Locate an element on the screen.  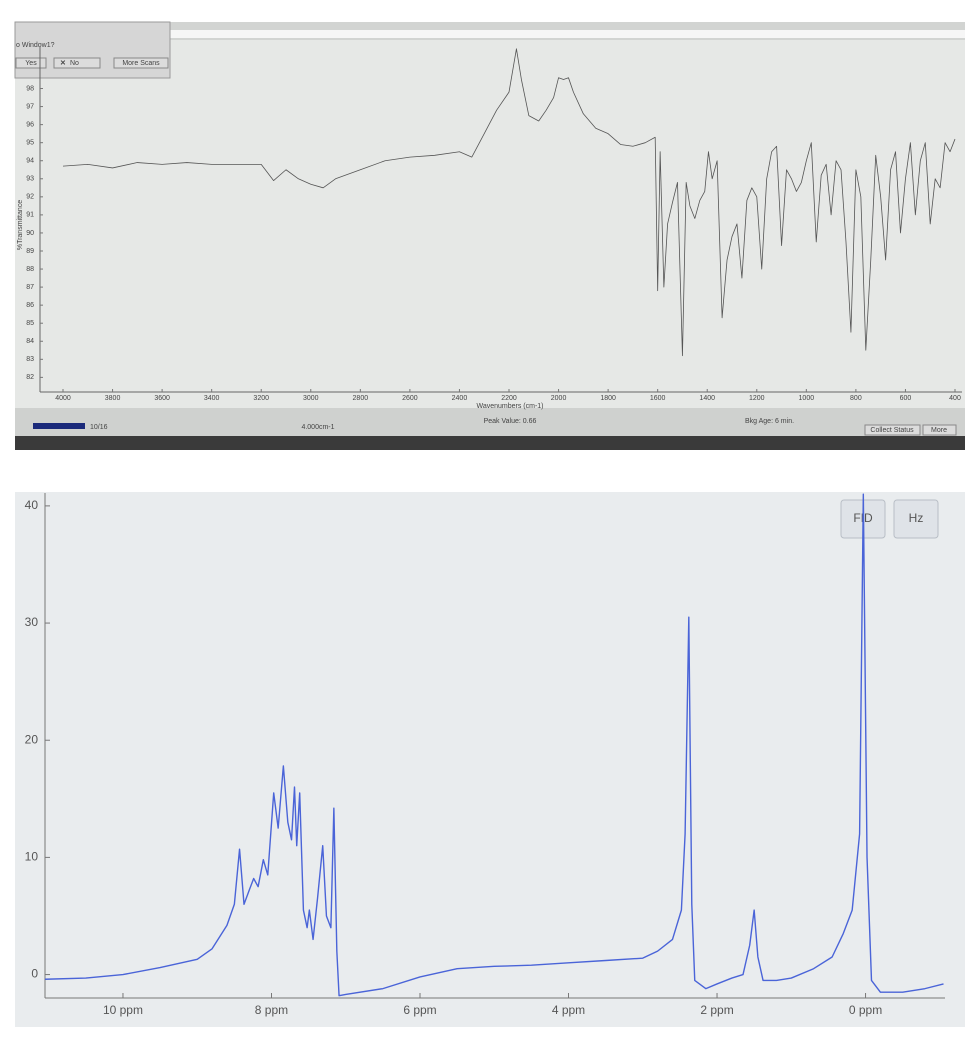
no-icon: ✕ is located at coordinates (63, 63).